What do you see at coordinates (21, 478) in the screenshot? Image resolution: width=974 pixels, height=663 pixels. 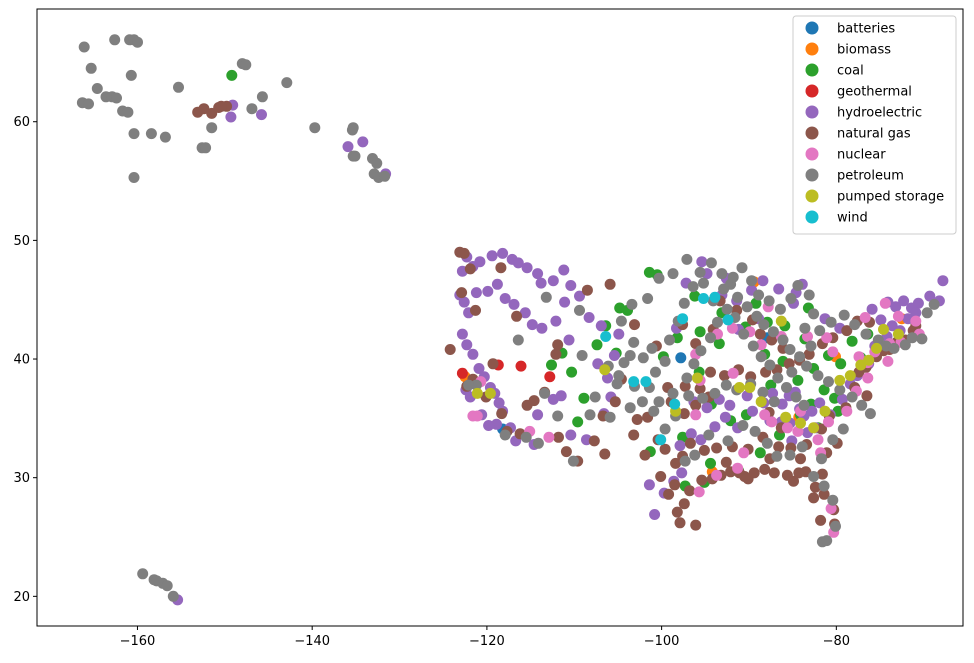 I see `y-tick-label: 30` at bounding box center [21, 478].